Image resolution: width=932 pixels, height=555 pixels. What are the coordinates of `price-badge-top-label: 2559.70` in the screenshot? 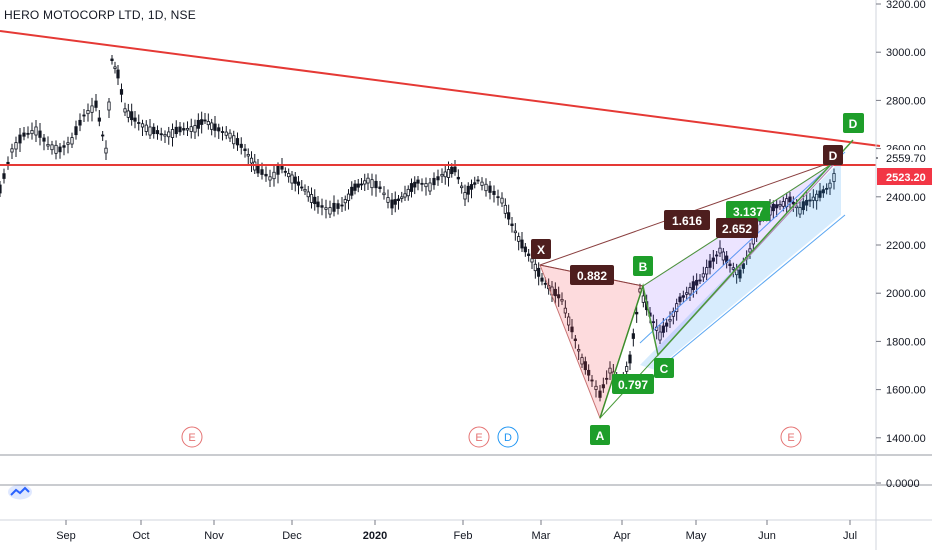 It's located at (906, 159).